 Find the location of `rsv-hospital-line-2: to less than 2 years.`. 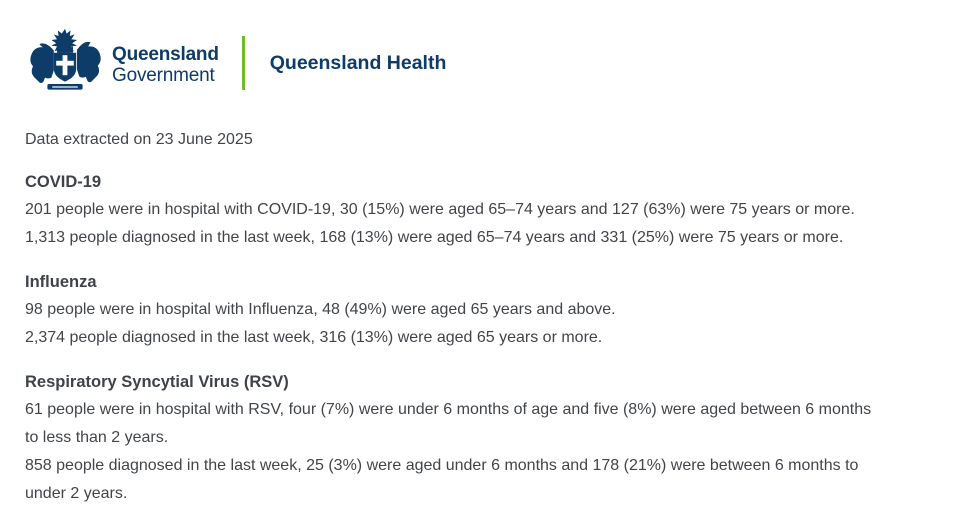

rsv-hospital-line-2: to less than 2 years. is located at coordinates (97, 437).